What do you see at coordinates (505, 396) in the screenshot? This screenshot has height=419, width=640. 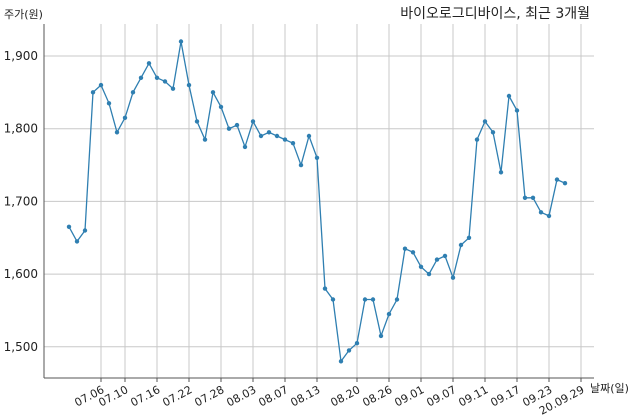 I see `x-tick-label: 09.17` at bounding box center [505, 396].